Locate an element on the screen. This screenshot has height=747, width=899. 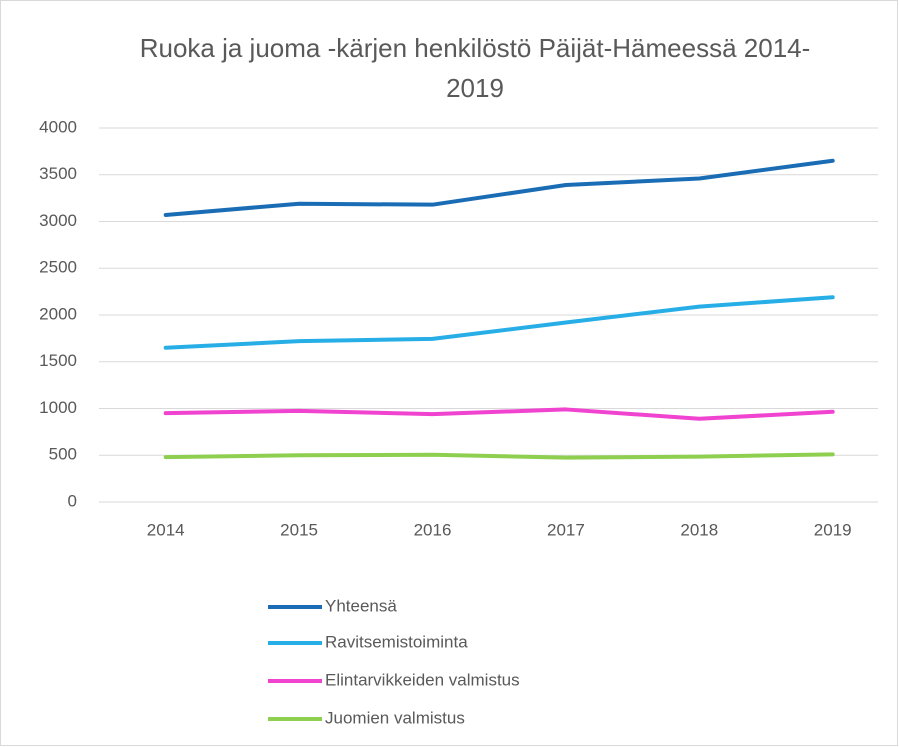
legend-label: Elintarvikkeiden valmistus is located at coordinates (422, 679).